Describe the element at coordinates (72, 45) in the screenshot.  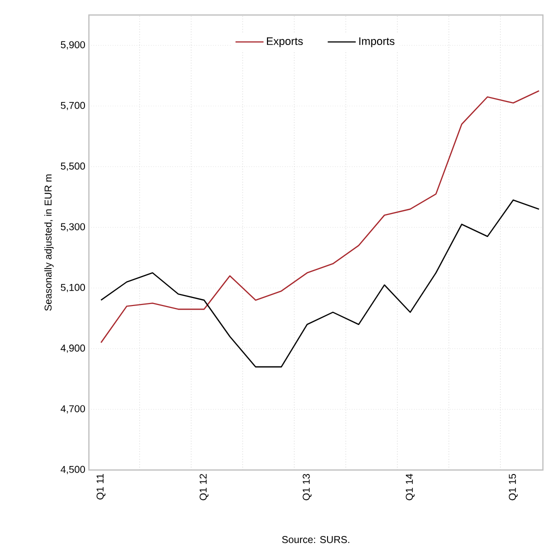
I see `y-tick-label: 5,900` at that location.